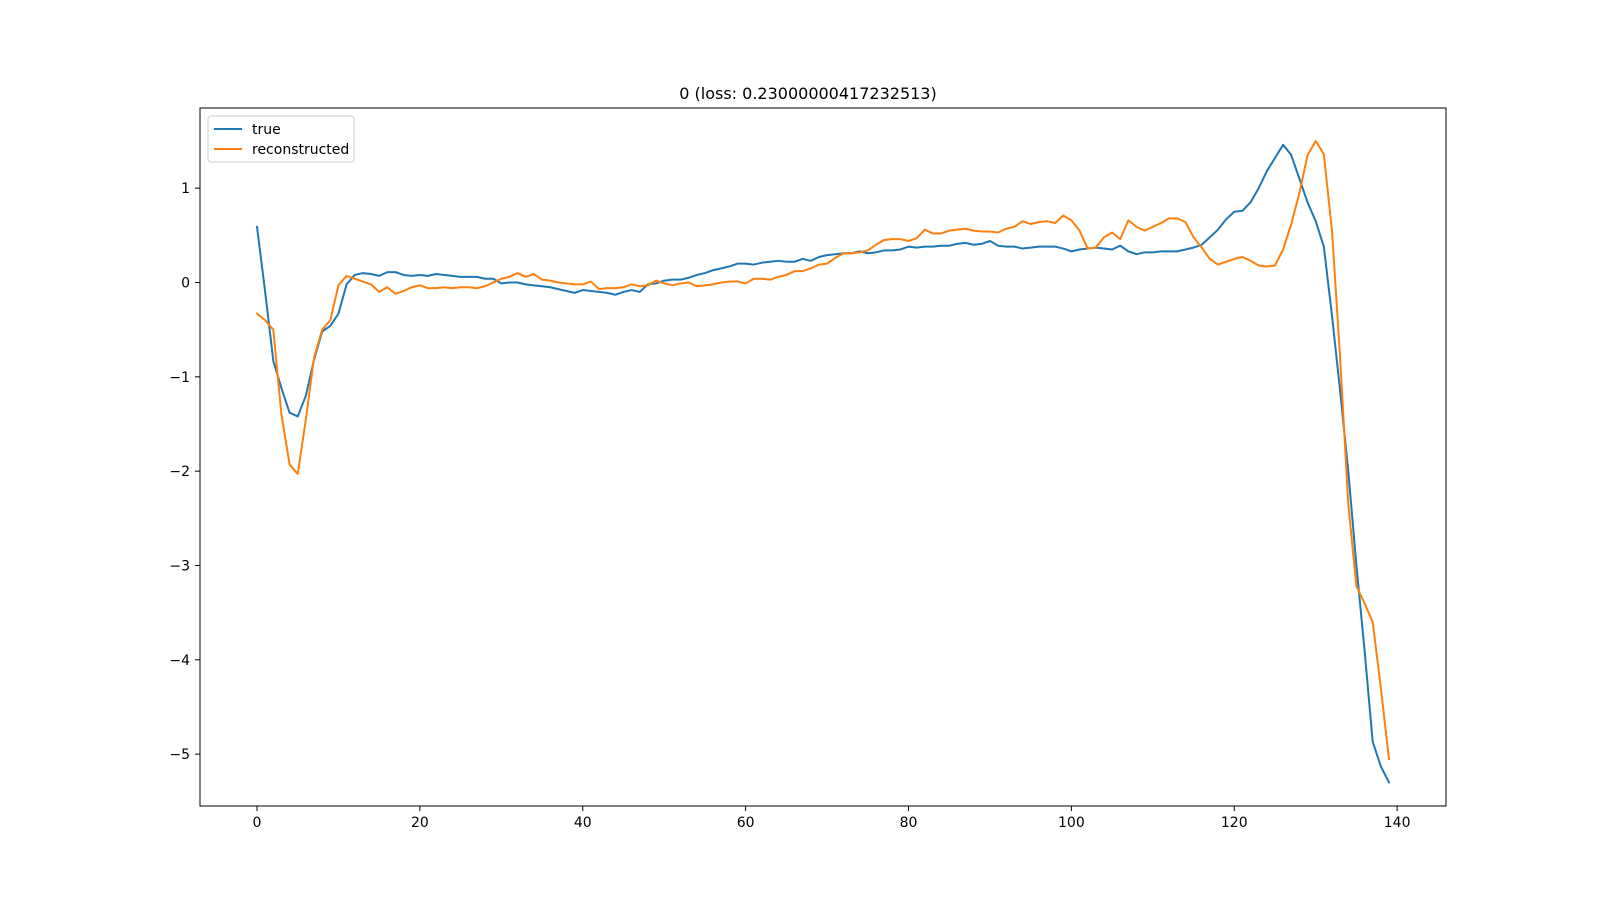 This screenshot has width=1600, height=900. Describe the element at coordinates (179, 378) in the screenshot. I see `y-tick-label: −1` at that location.